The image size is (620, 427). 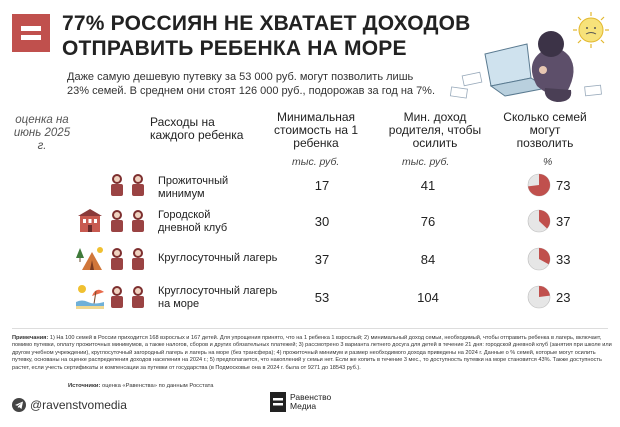 I want to click on header-expenses: Расходы на каждого ребенка, so click(x=197, y=128).